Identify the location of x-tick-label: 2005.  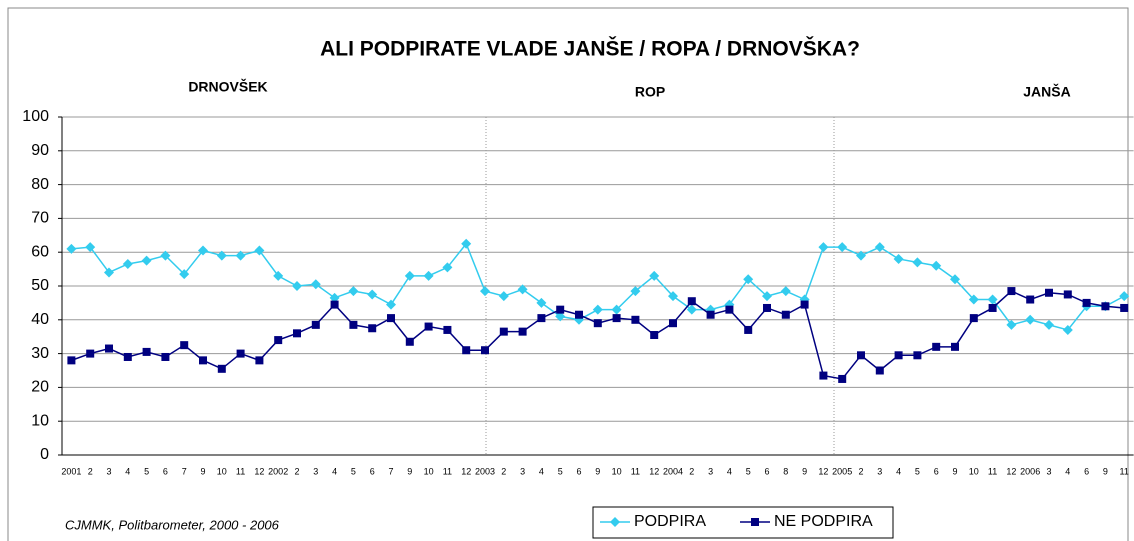
(842, 471).